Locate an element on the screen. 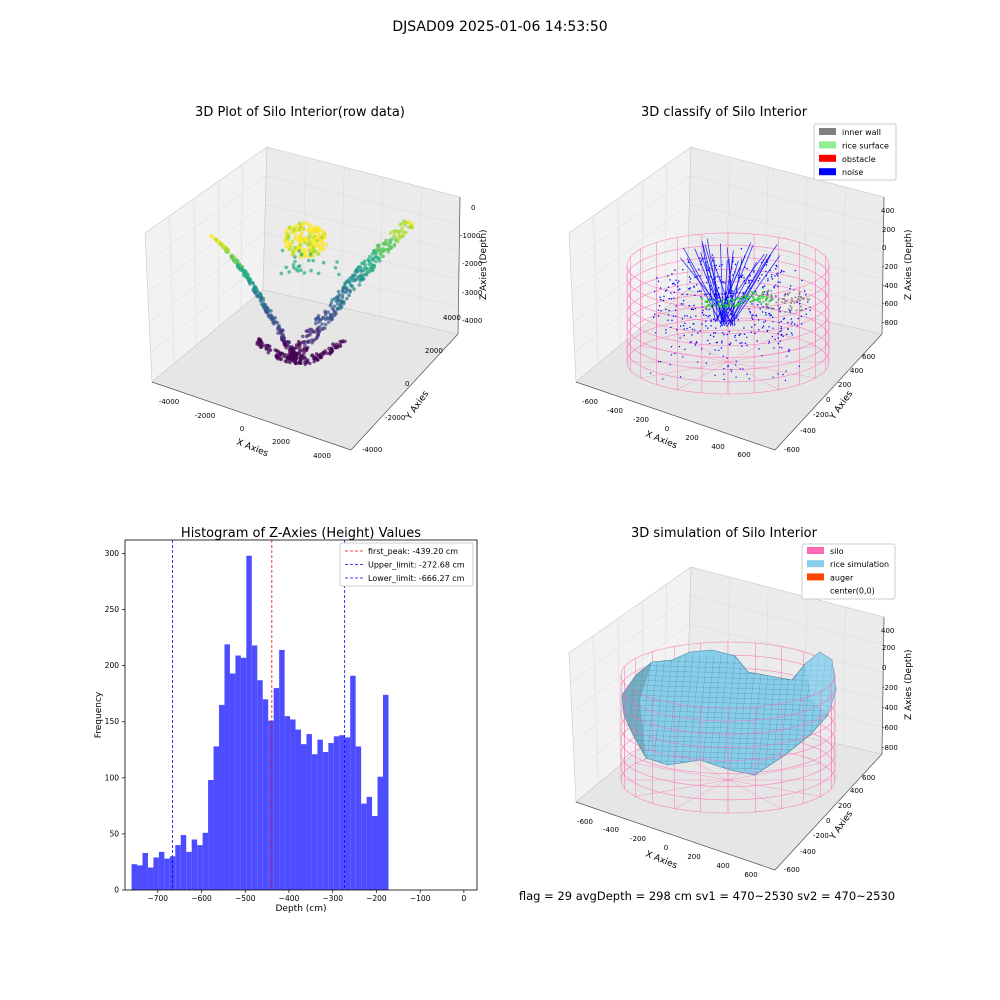  panel4-rice-surface is located at coordinates (729, 712).